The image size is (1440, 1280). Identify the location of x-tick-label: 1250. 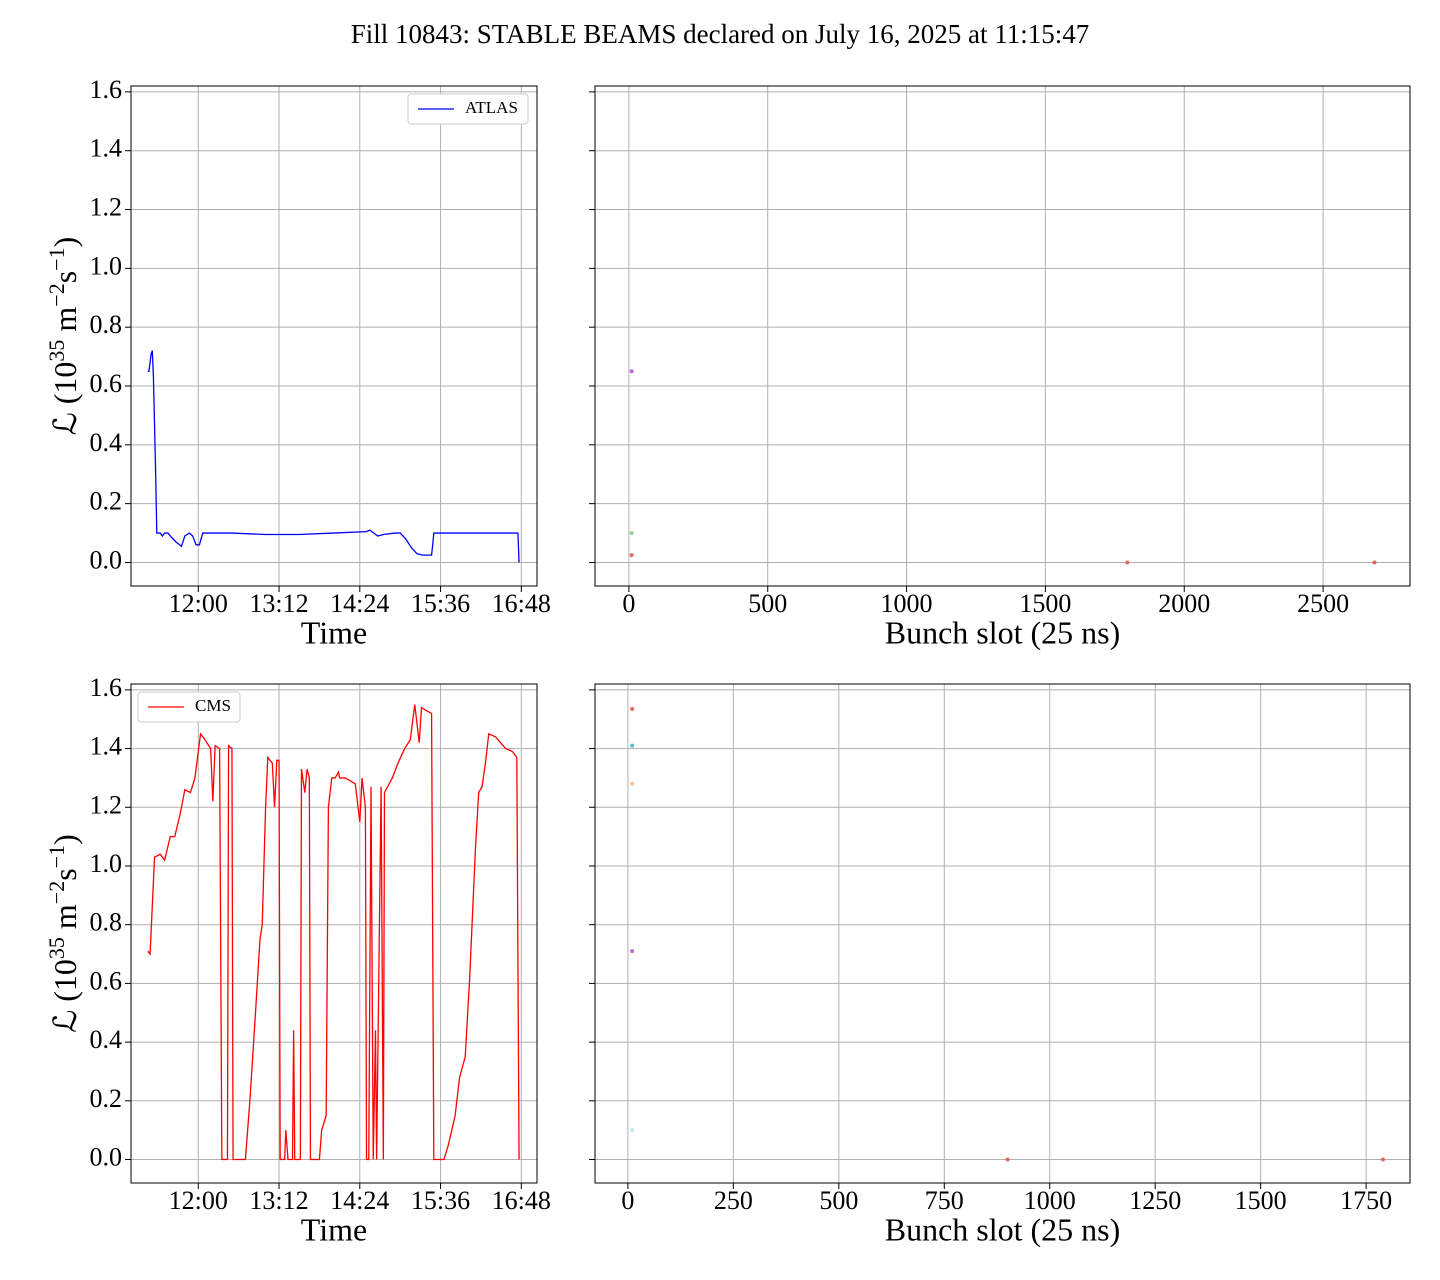
(1155, 1200).